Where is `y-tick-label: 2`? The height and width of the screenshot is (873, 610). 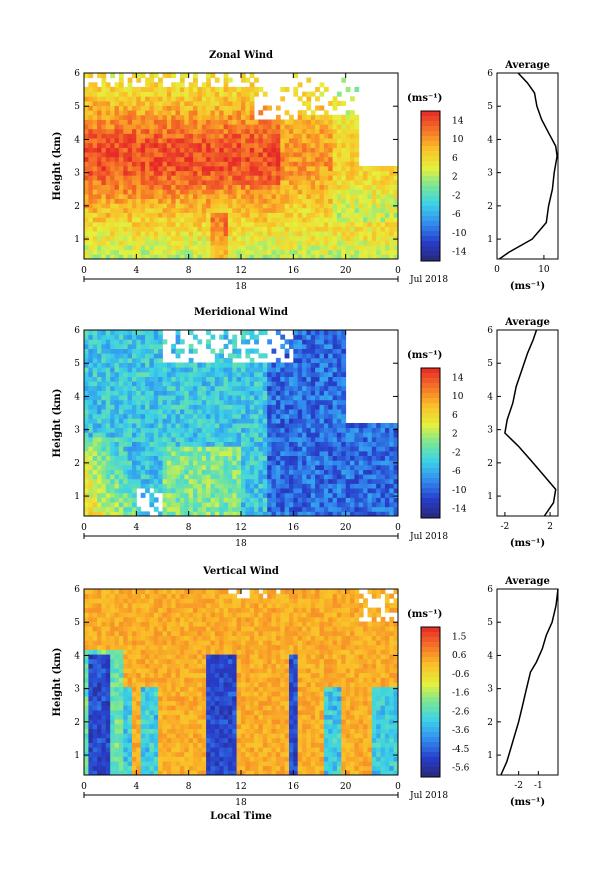 y-tick-label: 2 is located at coordinates (77, 207).